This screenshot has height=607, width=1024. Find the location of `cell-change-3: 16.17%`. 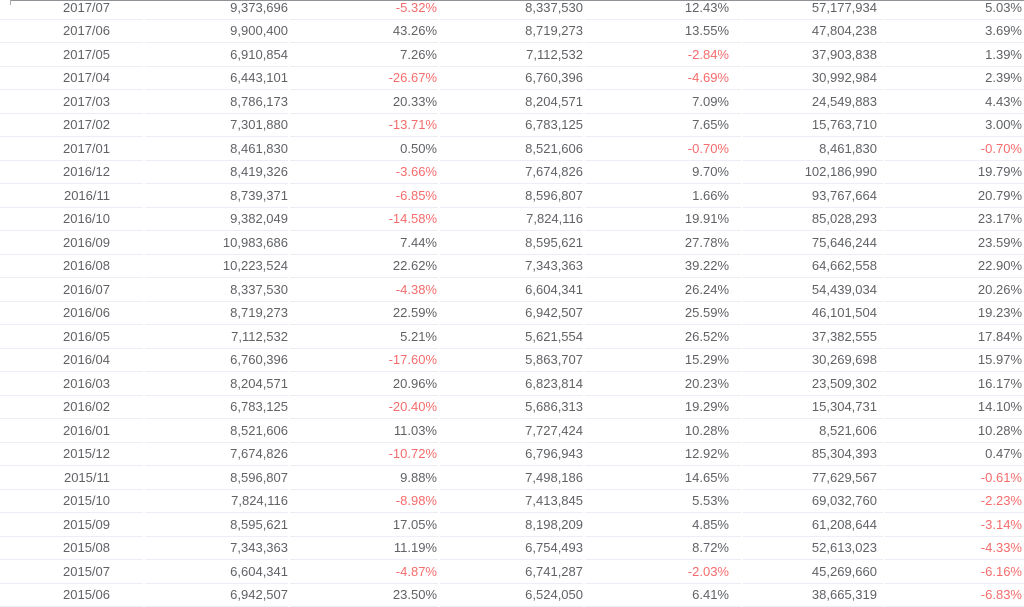

cell-change-3: 16.17% is located at coordinates (954, 384).